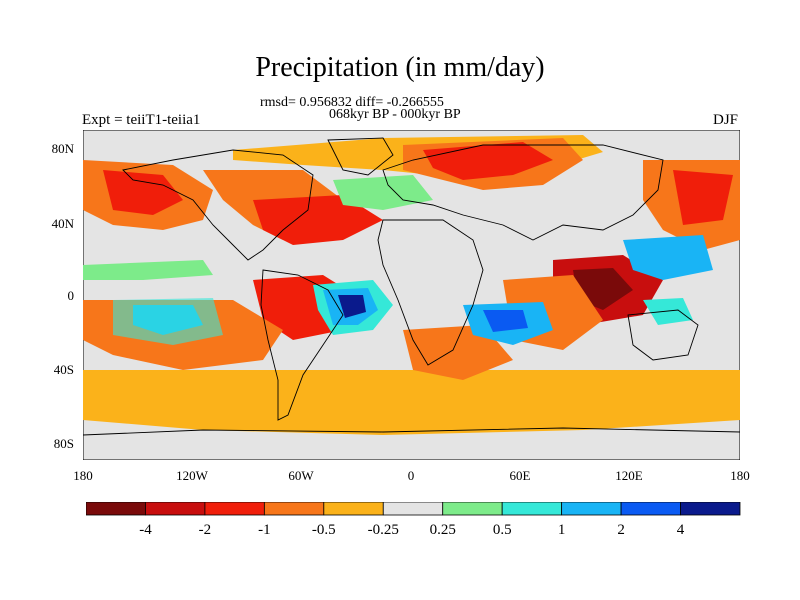  Describe the element at coordinates (488, 161) in the screenshot. I see `siberia-dry-core` at that location.